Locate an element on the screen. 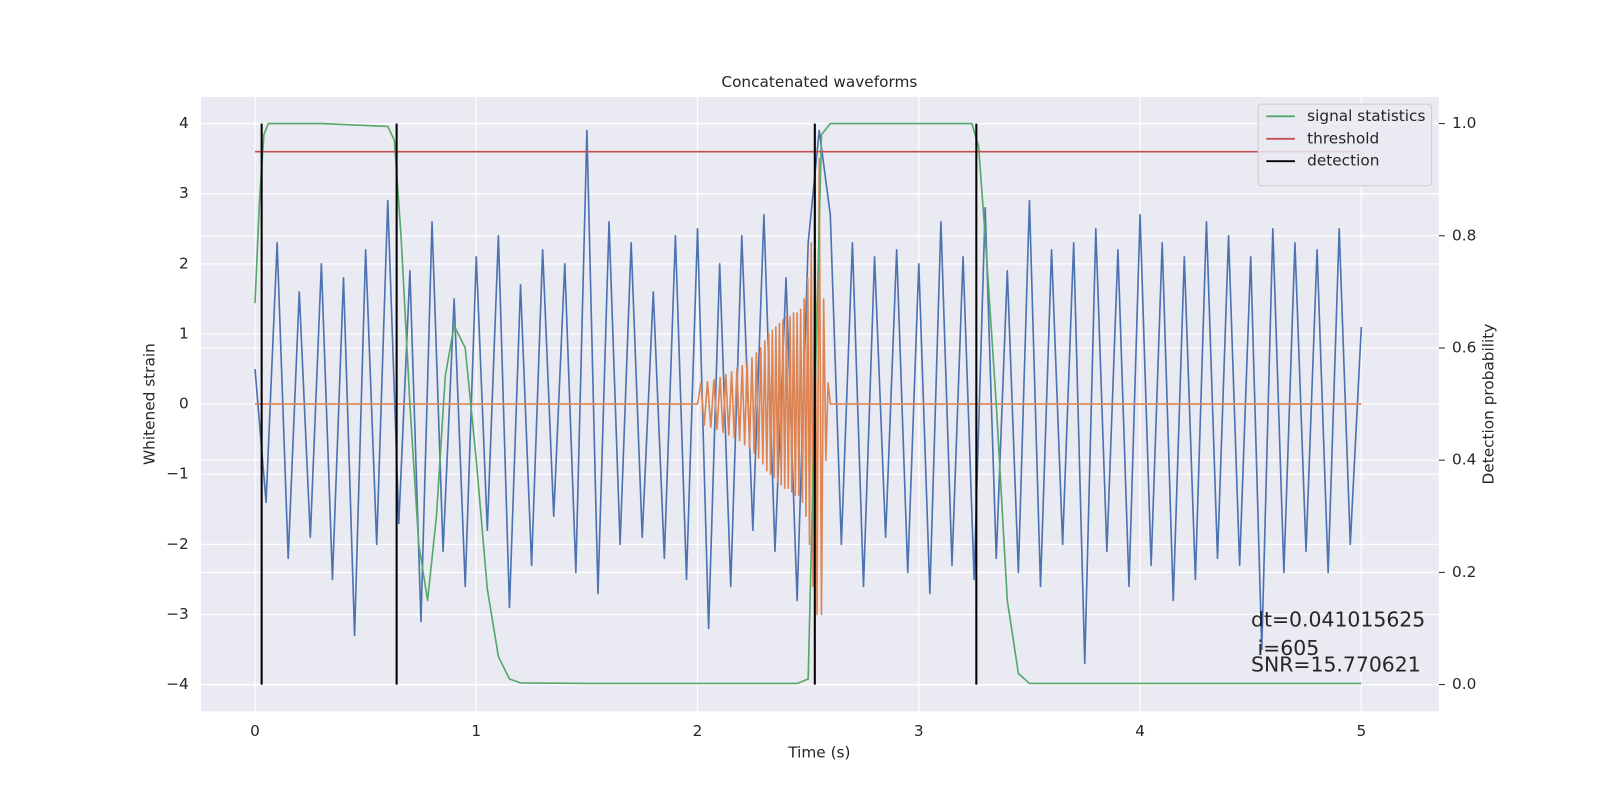  y-tick-label: −3 is located at coordinates (177, 614).